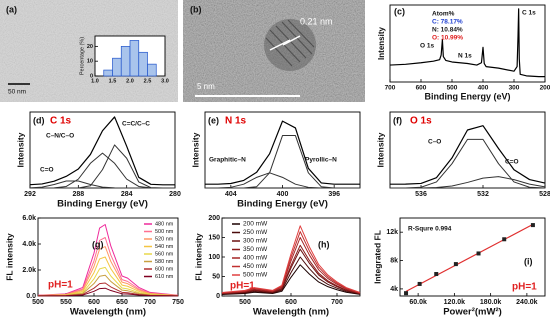 The height and width of the screenshot is (323, 550). I want to click on y-tick-label: 4k, so click(394, 289).